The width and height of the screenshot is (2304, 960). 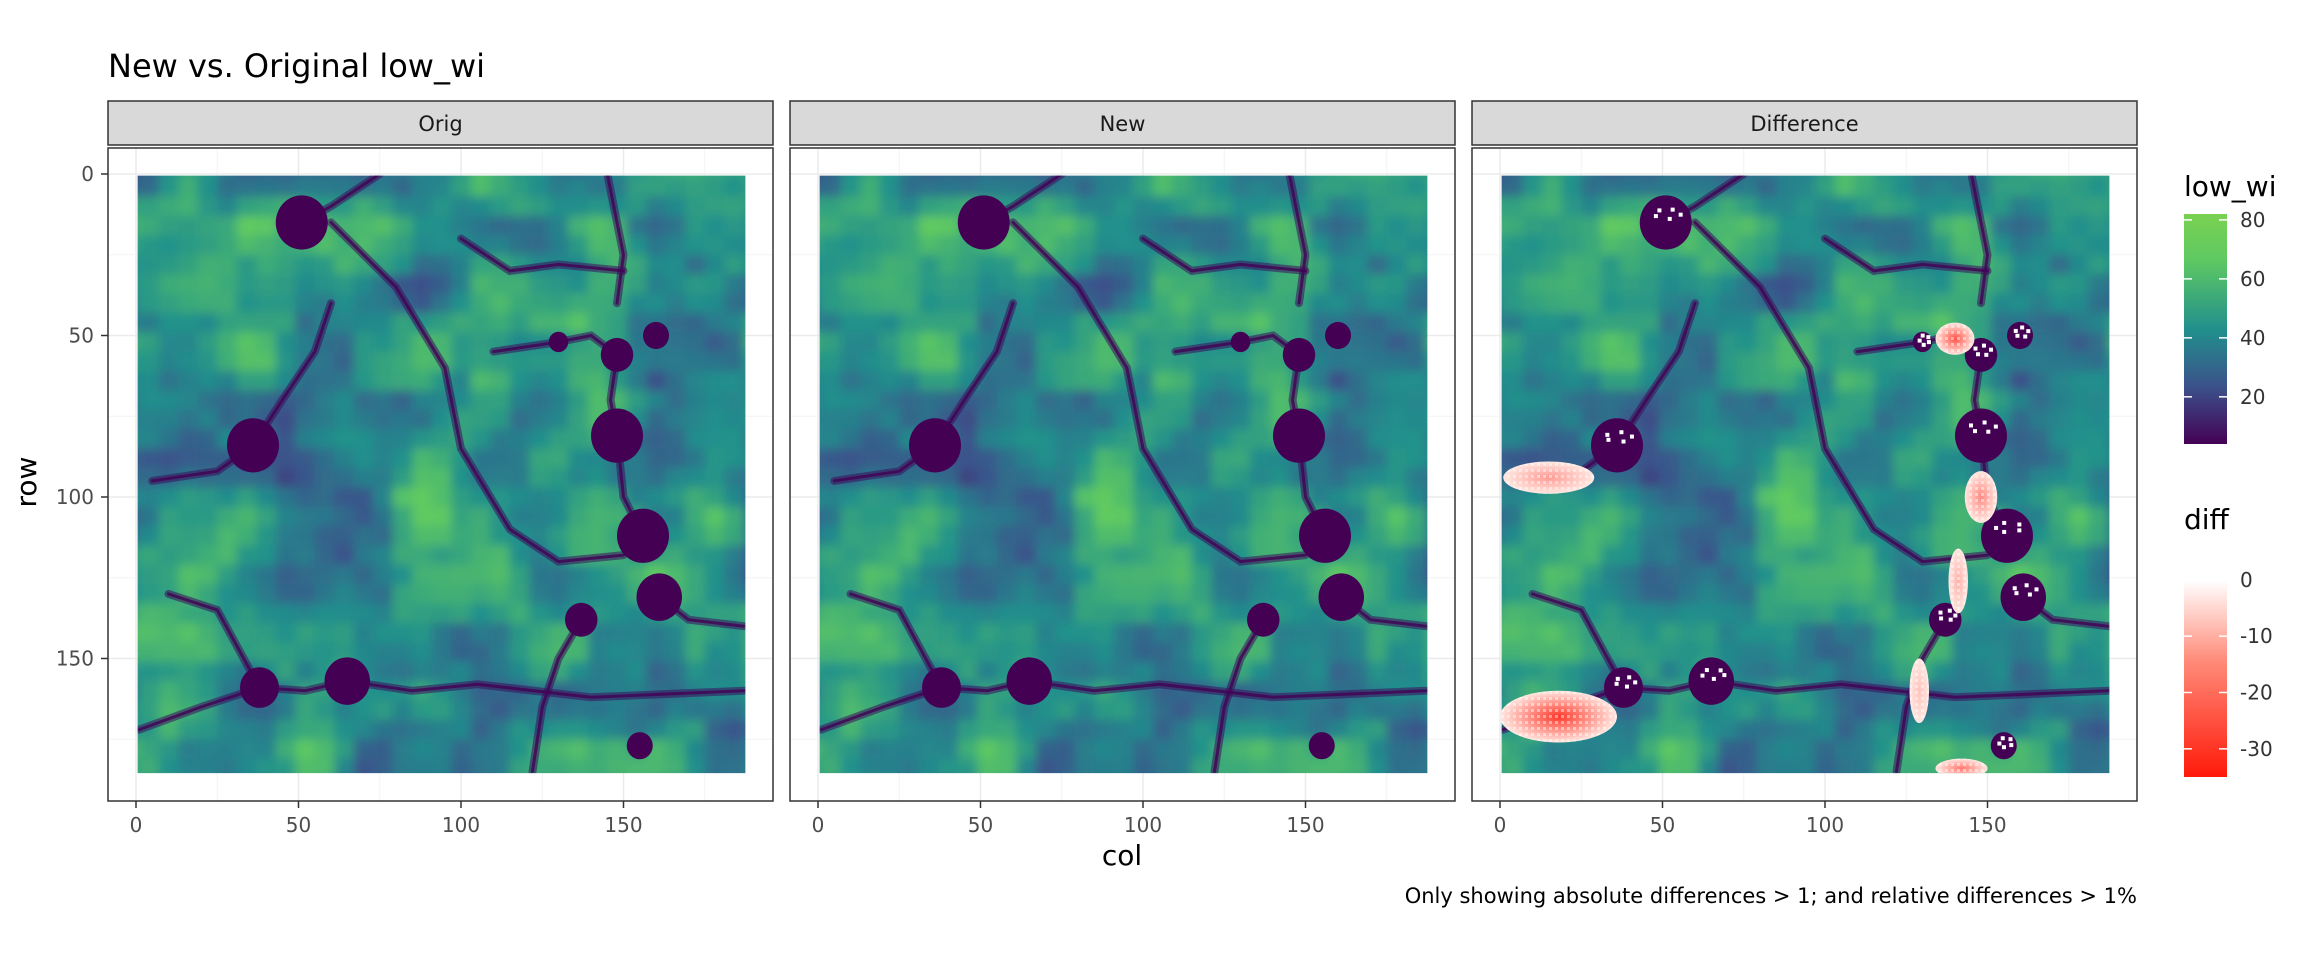 I want to click on y-tick-label: 0, so click(x=87, y=174).